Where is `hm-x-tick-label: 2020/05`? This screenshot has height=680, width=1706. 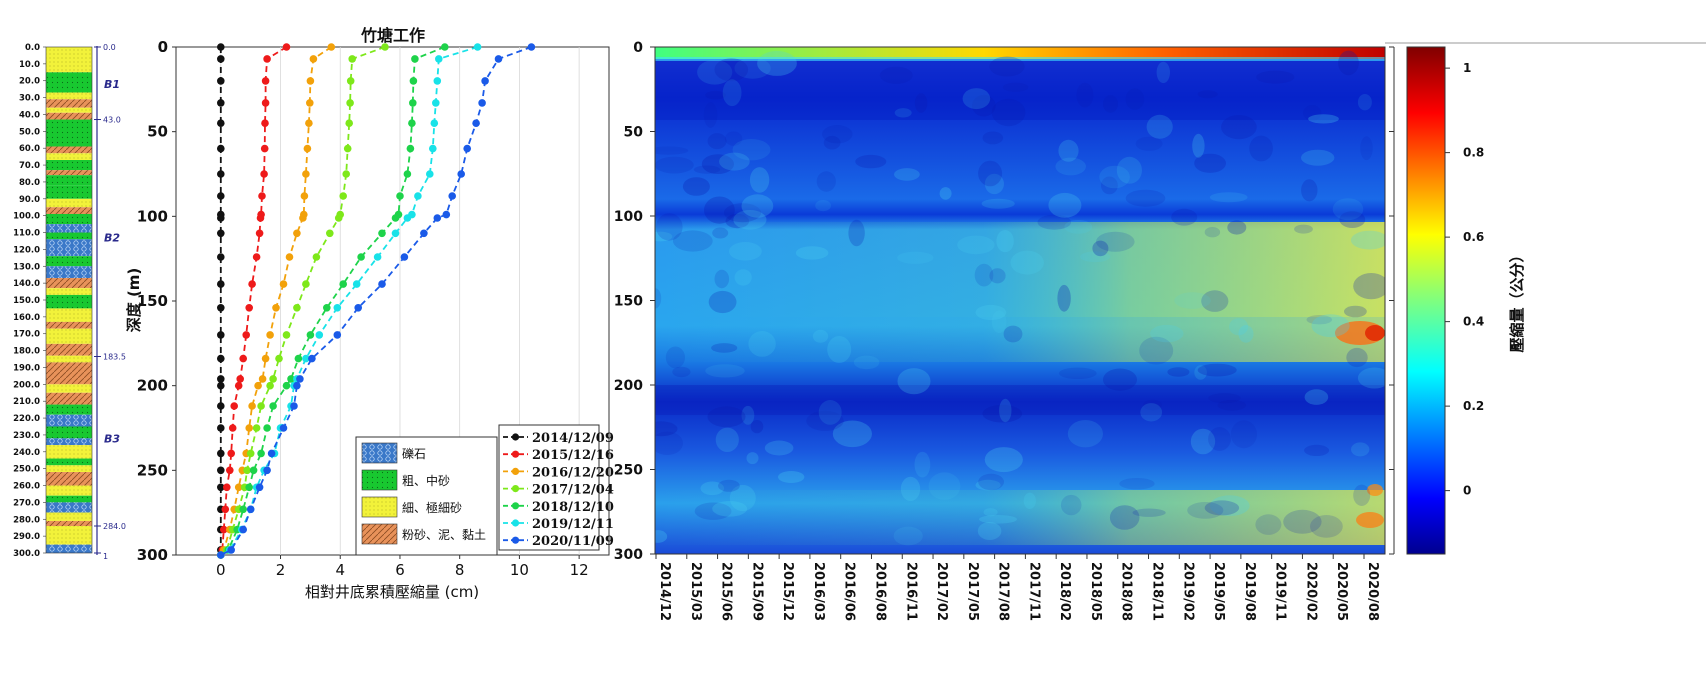
hm-x-tick-label: 2020/05 is located at coordinates (1341, 591).